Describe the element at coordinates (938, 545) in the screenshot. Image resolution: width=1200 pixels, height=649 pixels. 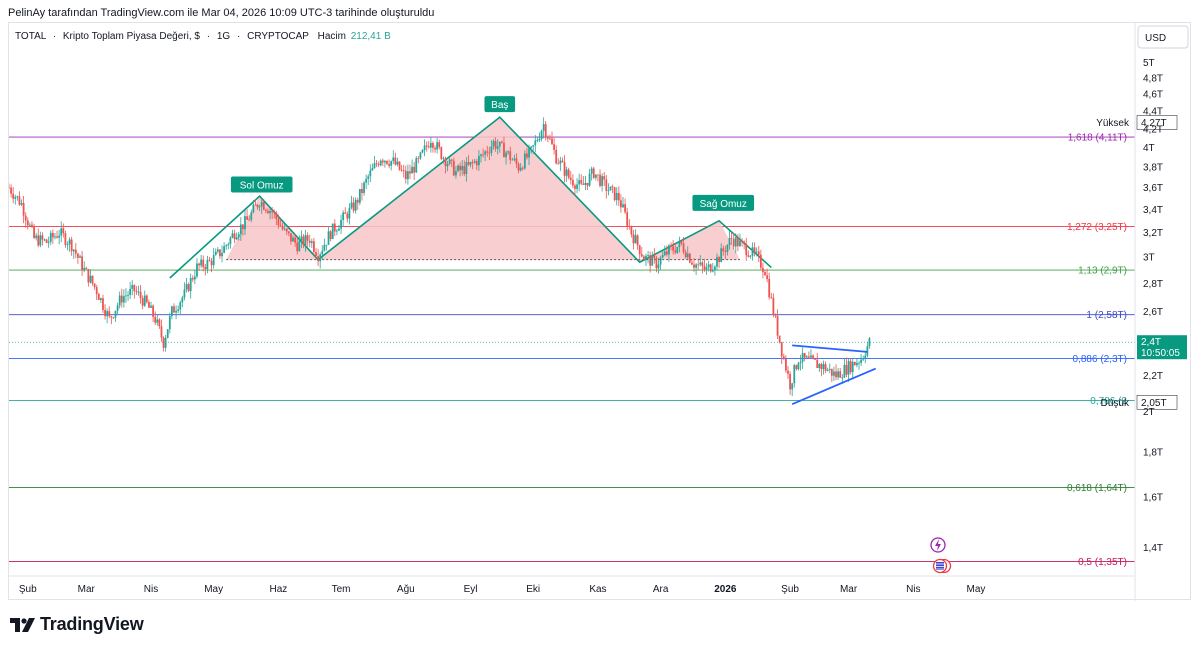
I see `lightning-event-icon` at that location.